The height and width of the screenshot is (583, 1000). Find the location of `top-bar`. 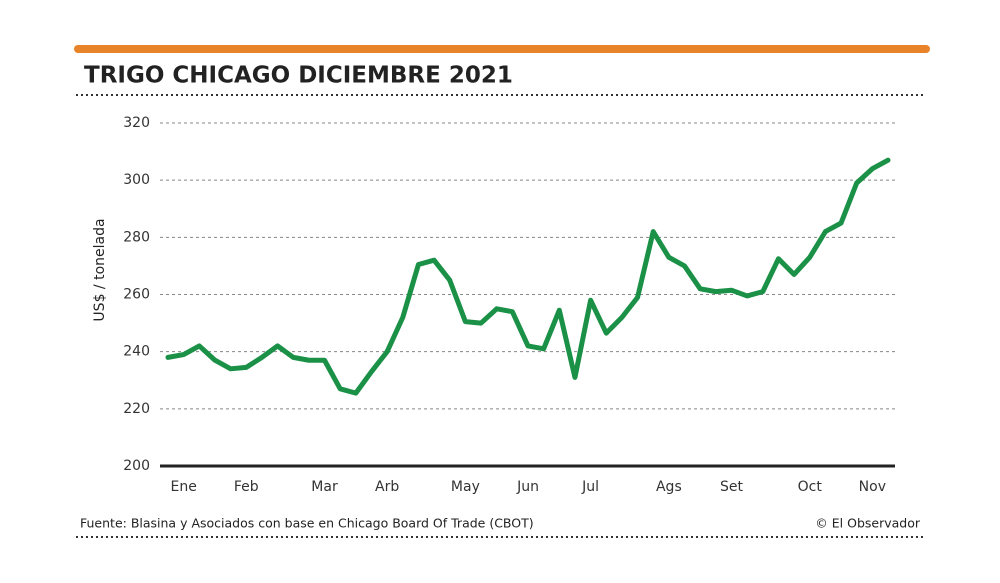

top-bar is located at coordinates (502, 49).